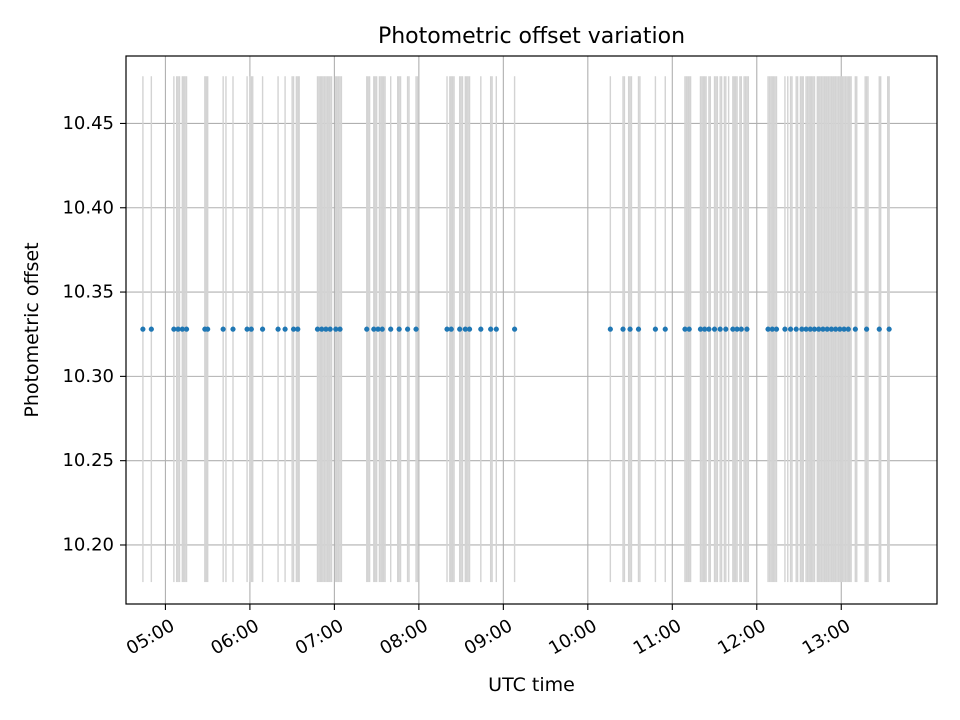 The height and width of the screenshot is (720, 960). I want to click on chart-title: Photometric offset variation, so click(531, 36).